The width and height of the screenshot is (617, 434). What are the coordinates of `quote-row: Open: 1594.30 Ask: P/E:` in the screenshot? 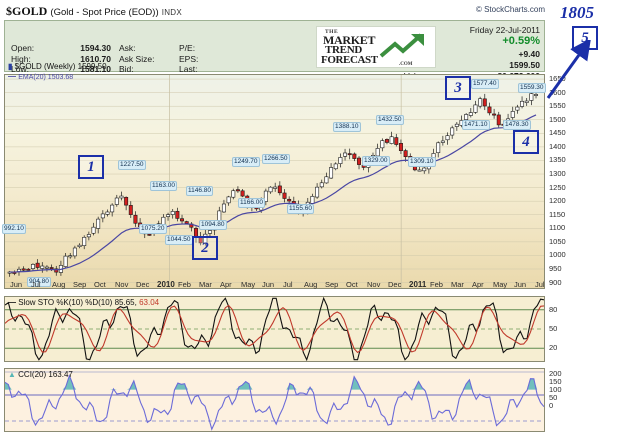 It's located at (118, 48).